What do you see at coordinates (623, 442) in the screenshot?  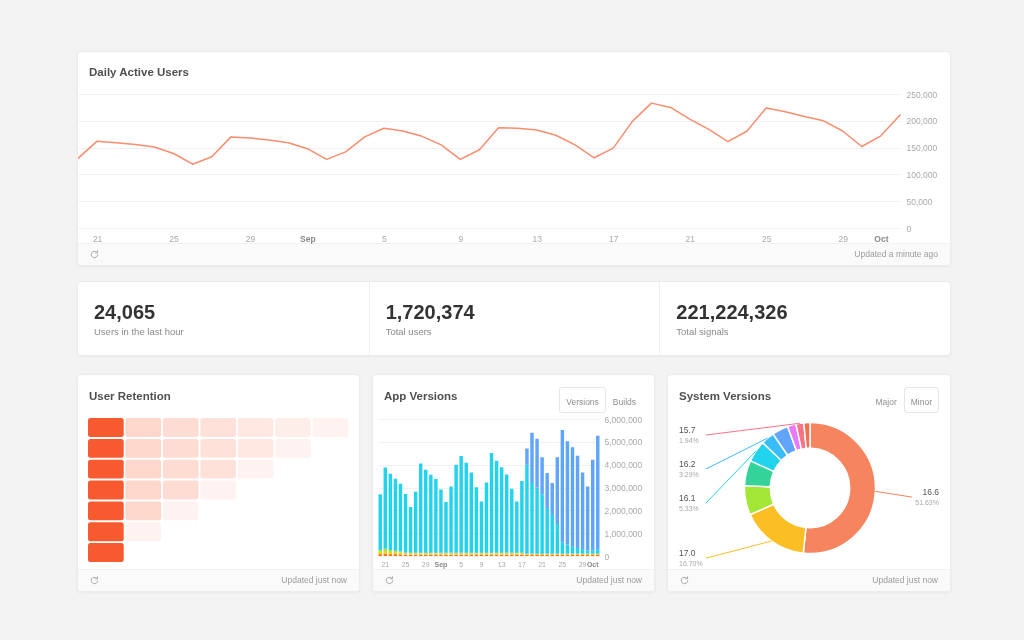 I see `y-tick-label: 5,000,000` at bounding box center [623, 442].